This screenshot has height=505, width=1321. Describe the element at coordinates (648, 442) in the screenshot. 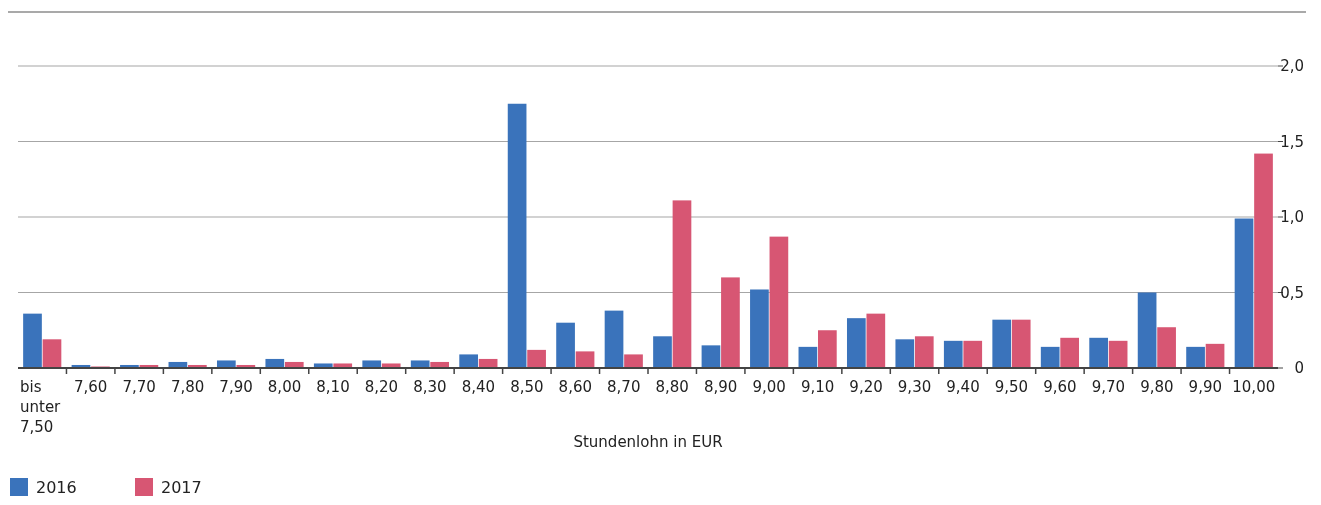

I see `x-axis-title: Stundenlohn in EUR` at that location.